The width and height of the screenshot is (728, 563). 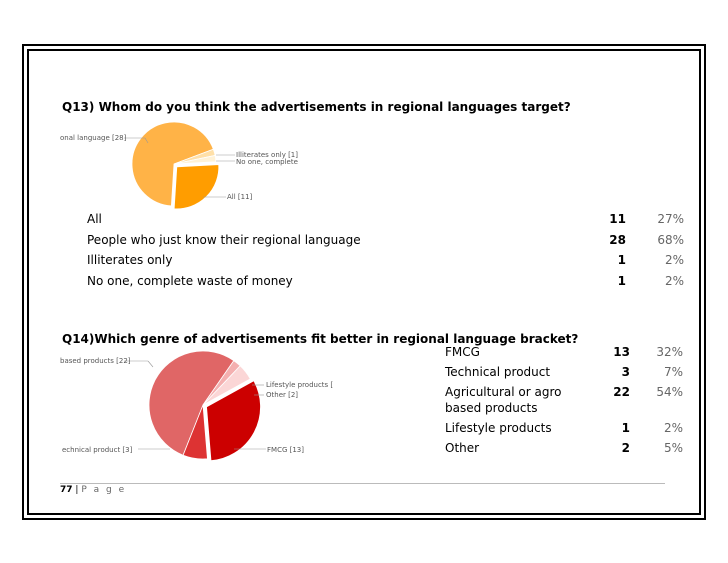 I want to click on q14-label-0: based products [22], so click(x=95, y=361).